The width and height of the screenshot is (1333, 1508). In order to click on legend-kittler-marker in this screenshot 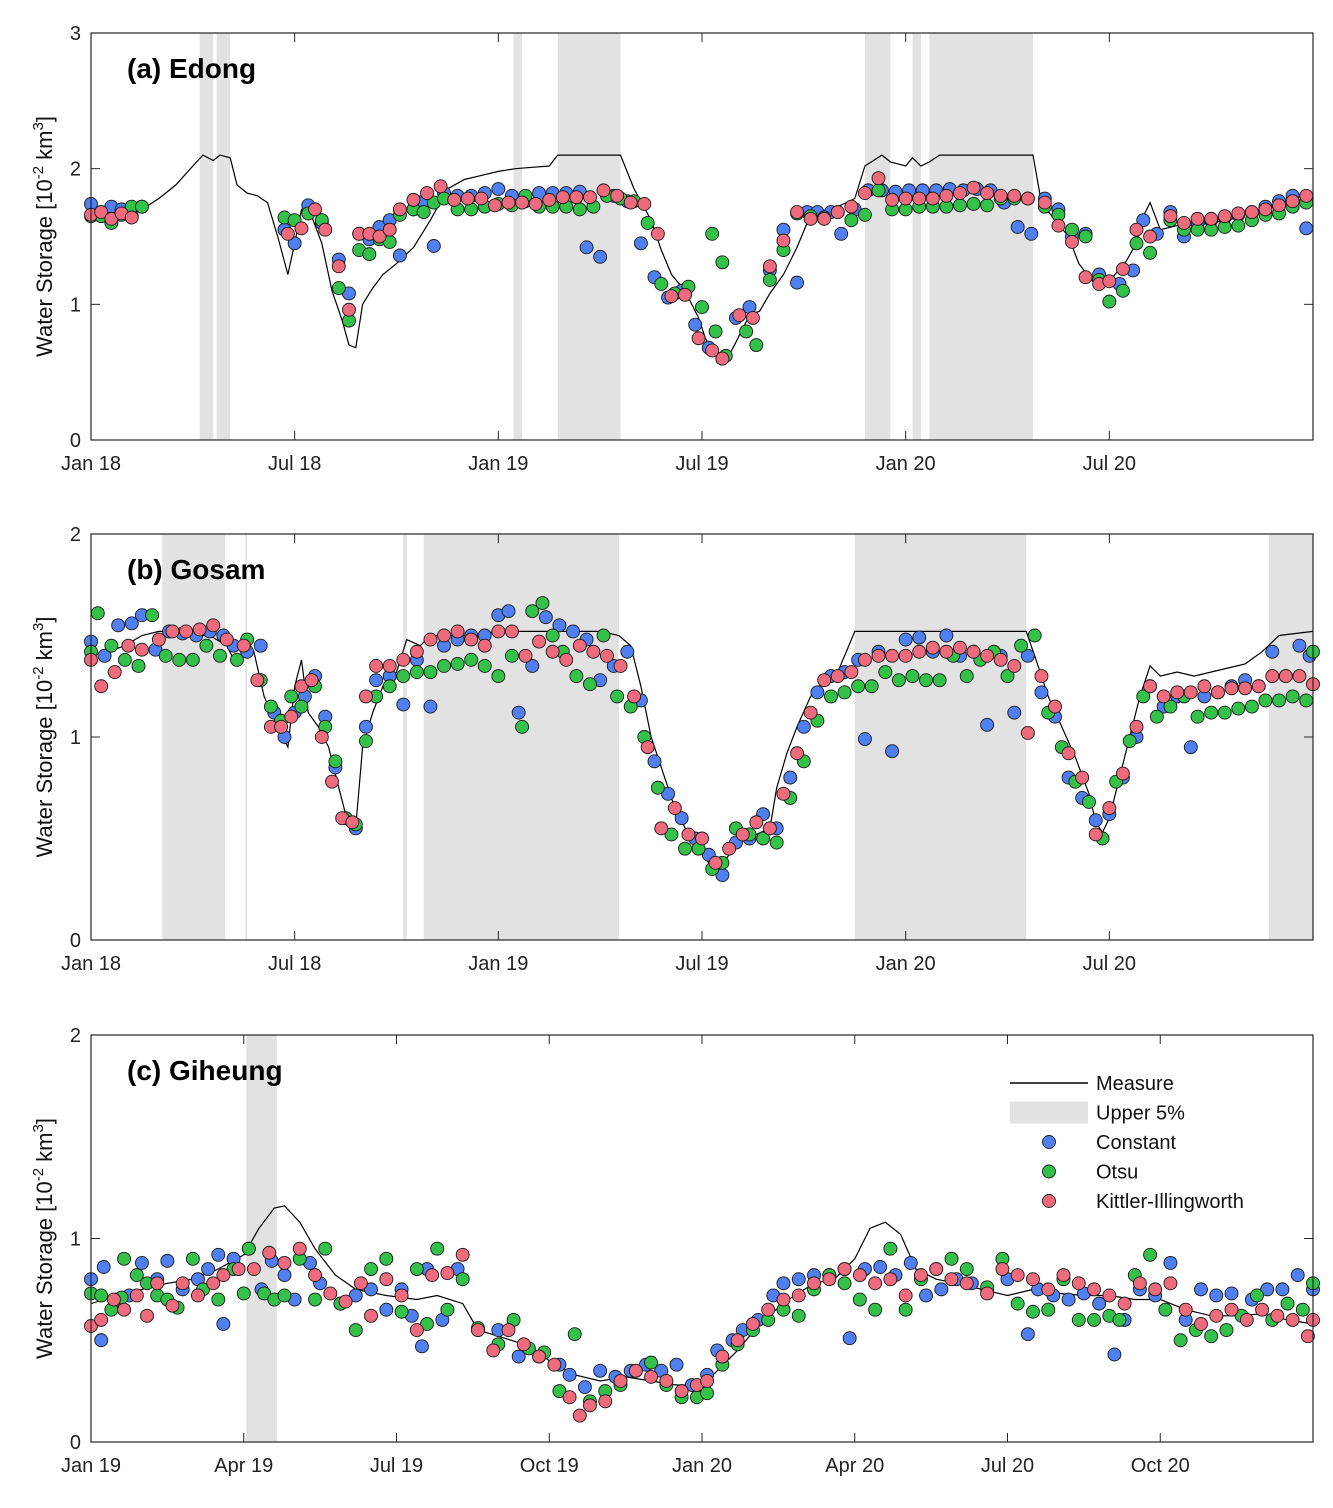, I will do `click(1049, 1201)`.